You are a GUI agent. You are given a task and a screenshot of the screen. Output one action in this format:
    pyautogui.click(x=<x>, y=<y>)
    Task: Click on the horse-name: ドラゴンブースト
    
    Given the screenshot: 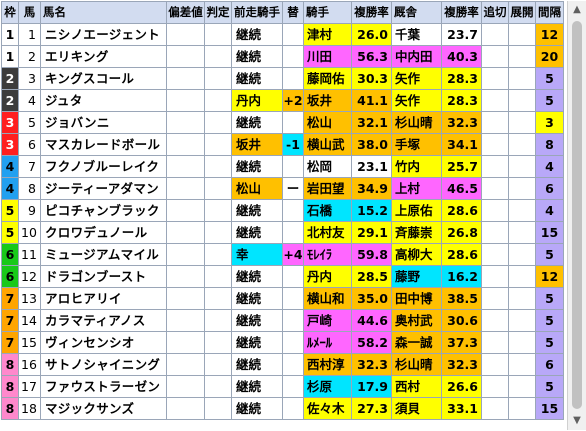 What is the action you would take?
    pyautogui.click(x=103, y=276)
    